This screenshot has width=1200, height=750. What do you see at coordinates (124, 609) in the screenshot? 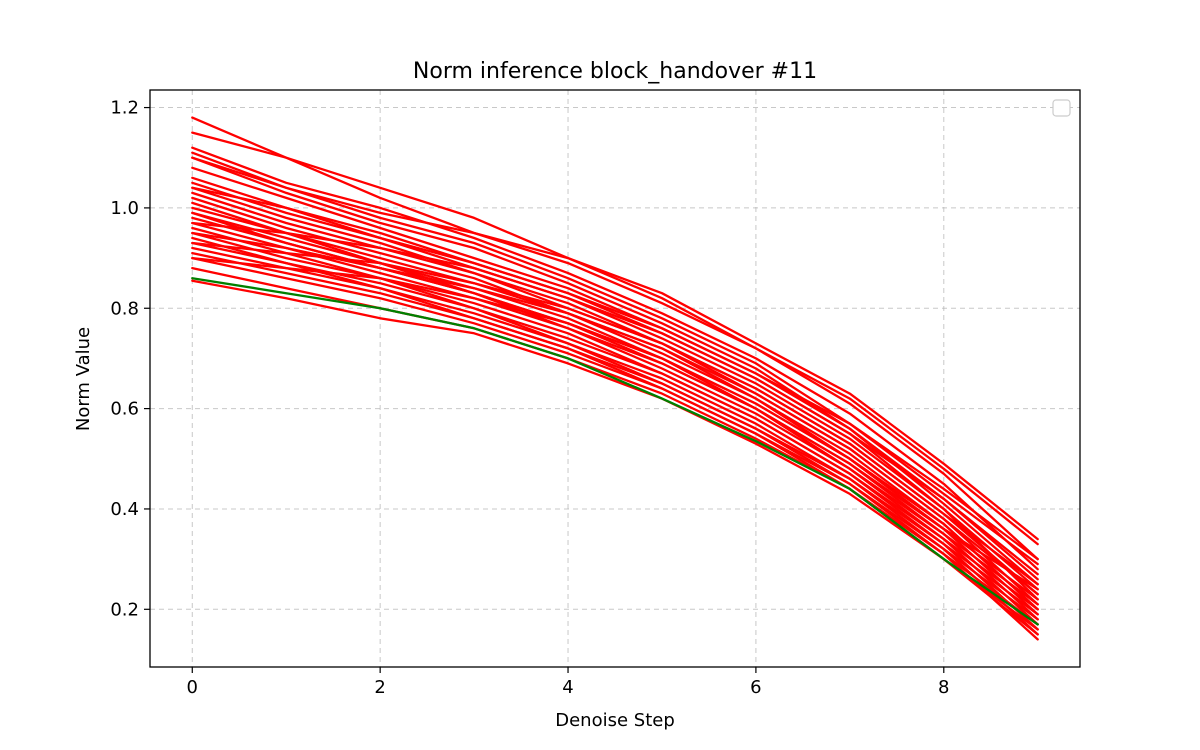
I see `y-tick-label: 0.2` at bounding box center [124, 609].